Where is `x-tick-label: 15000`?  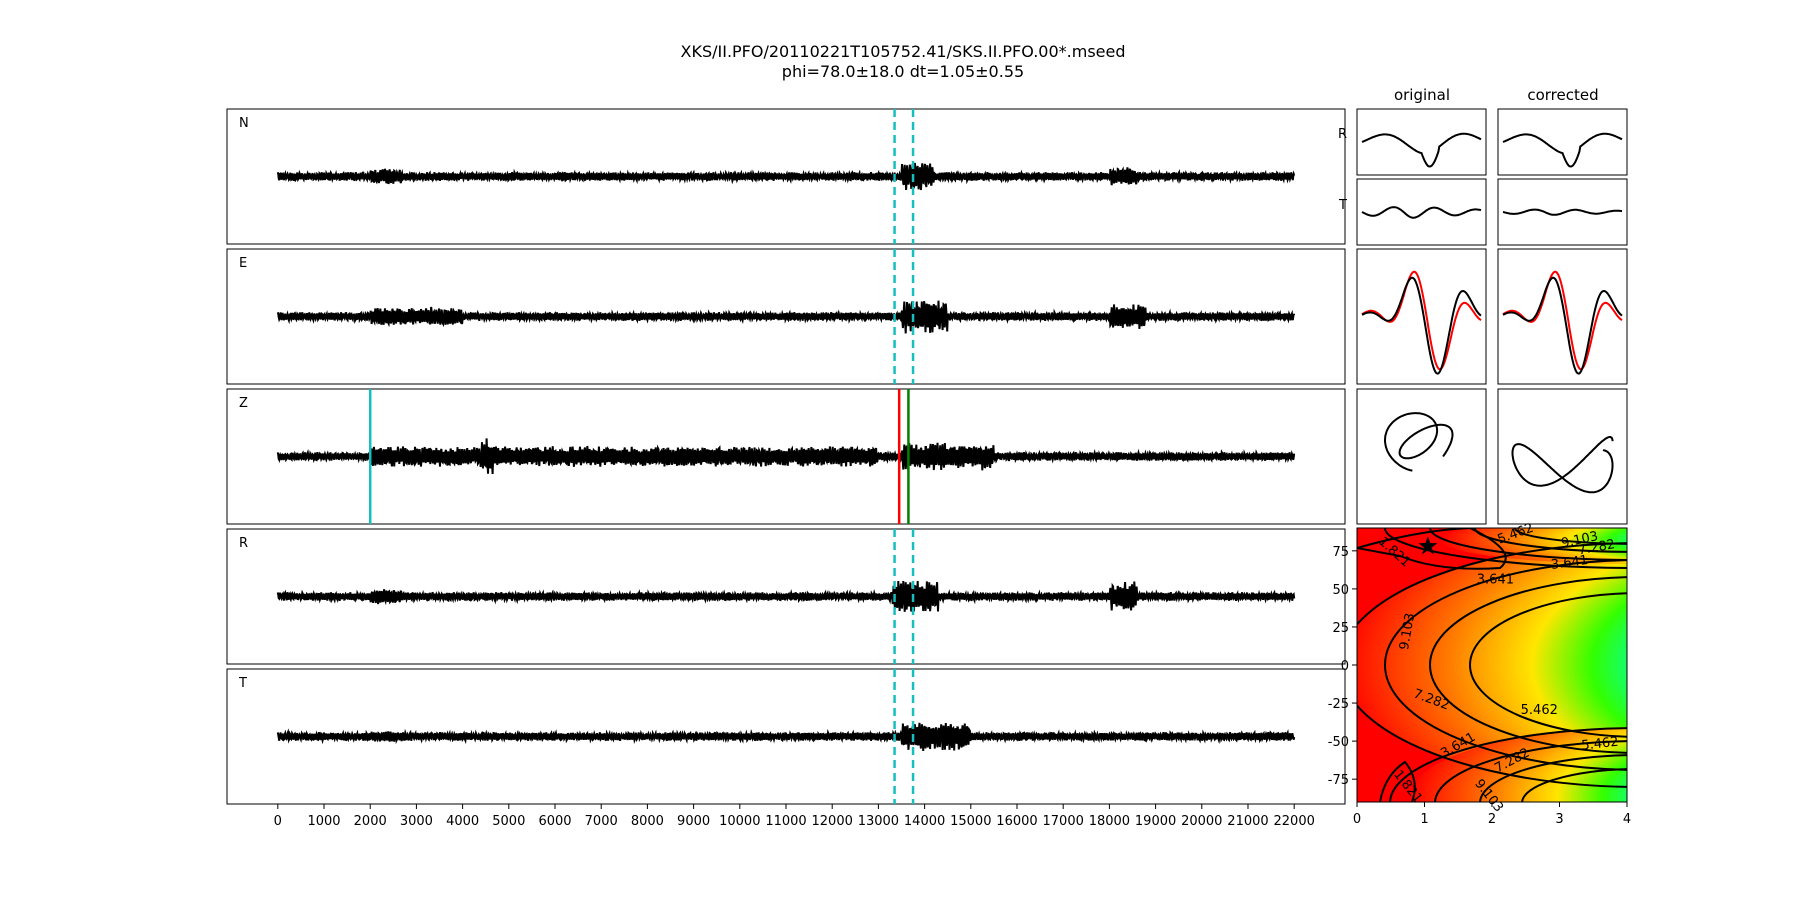 x-tick-label: 15000 is located at coordinates (970, 821).